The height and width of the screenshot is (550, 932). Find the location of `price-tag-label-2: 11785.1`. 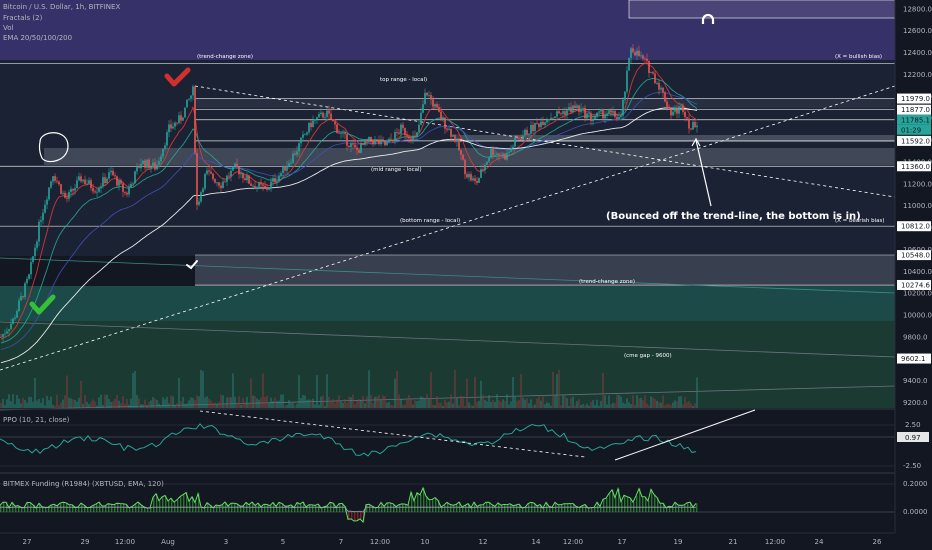

price-tag-label-2: 11785.1 is located at coordinates (915, 120).